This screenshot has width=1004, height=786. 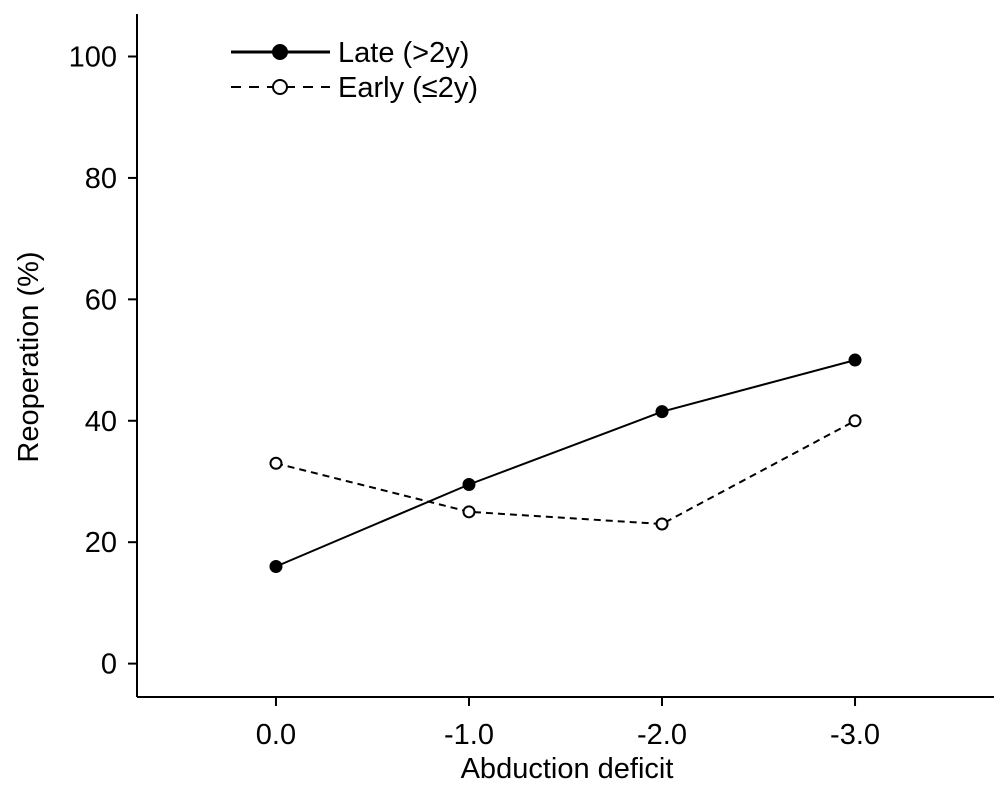 I want to click on y-tick-label: 100, so click(x=93, y=57).